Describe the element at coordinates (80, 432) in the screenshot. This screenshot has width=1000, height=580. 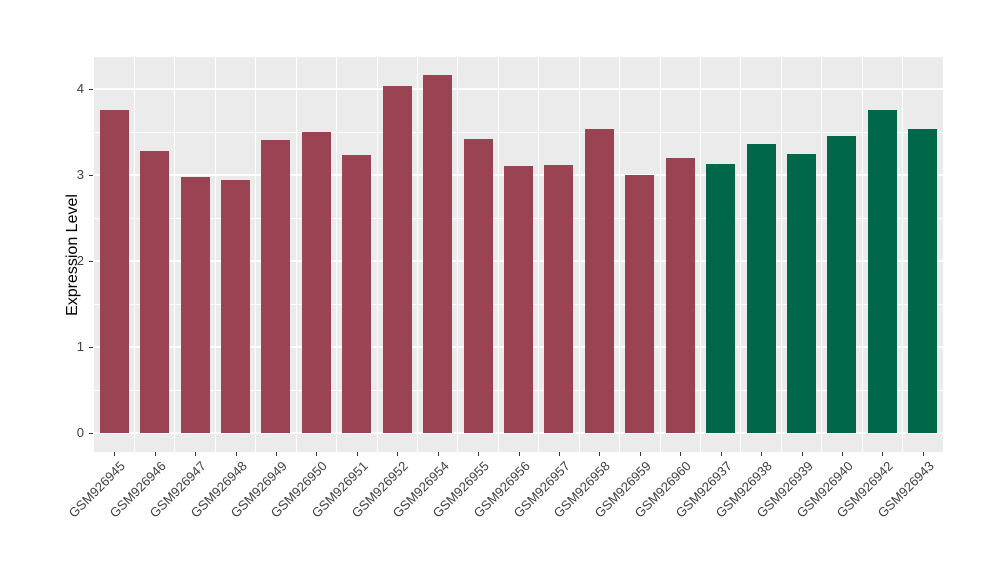
I see `y-tick-label: 0` at that location.